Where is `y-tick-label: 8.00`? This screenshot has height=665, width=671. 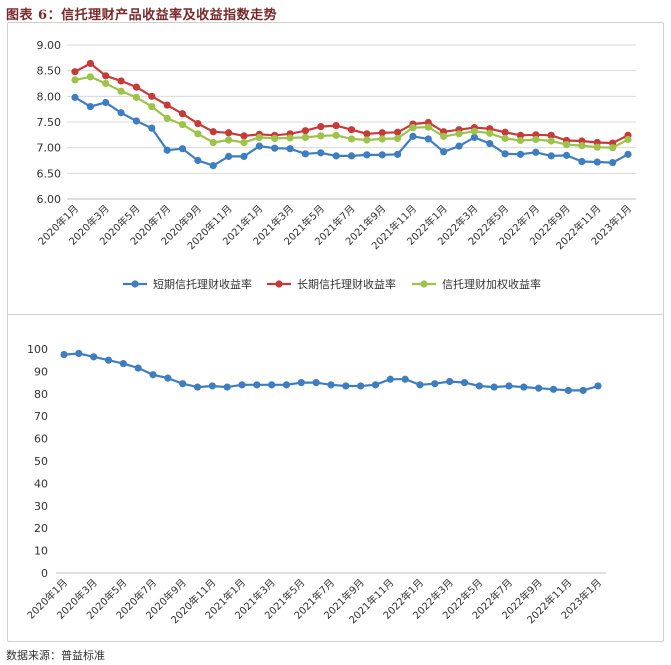 y-tick-label: 8.00 is located at coordinates (49, 96).